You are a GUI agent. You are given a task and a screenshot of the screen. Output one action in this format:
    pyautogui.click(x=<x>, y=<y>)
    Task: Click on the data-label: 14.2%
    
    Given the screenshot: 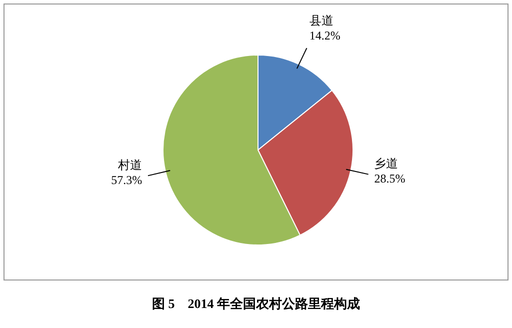 What is the action you would take?
    pyautogui.click(x=324, y=35)
    